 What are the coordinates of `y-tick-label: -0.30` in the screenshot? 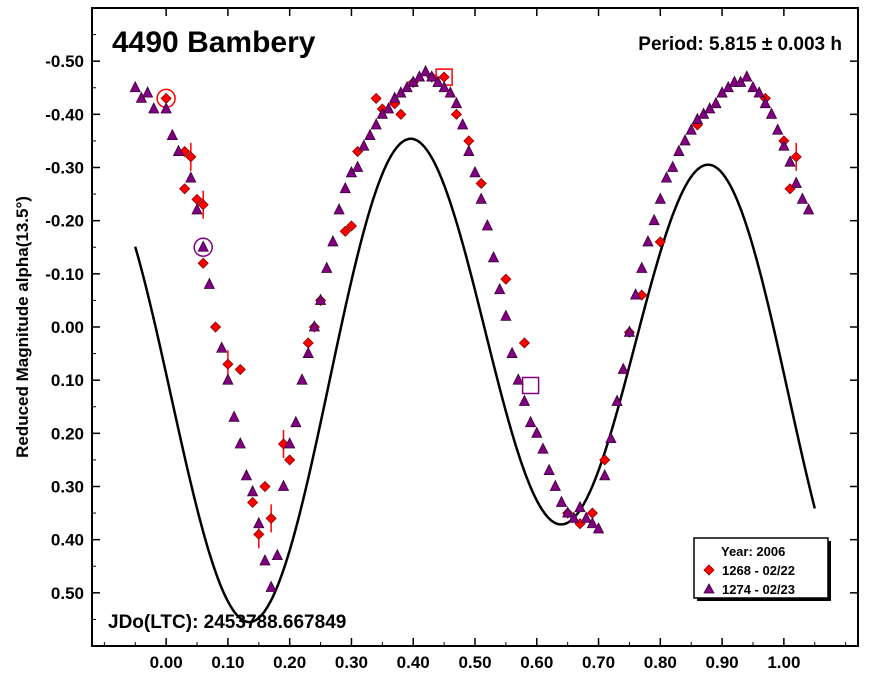 It's located at (64, 168).